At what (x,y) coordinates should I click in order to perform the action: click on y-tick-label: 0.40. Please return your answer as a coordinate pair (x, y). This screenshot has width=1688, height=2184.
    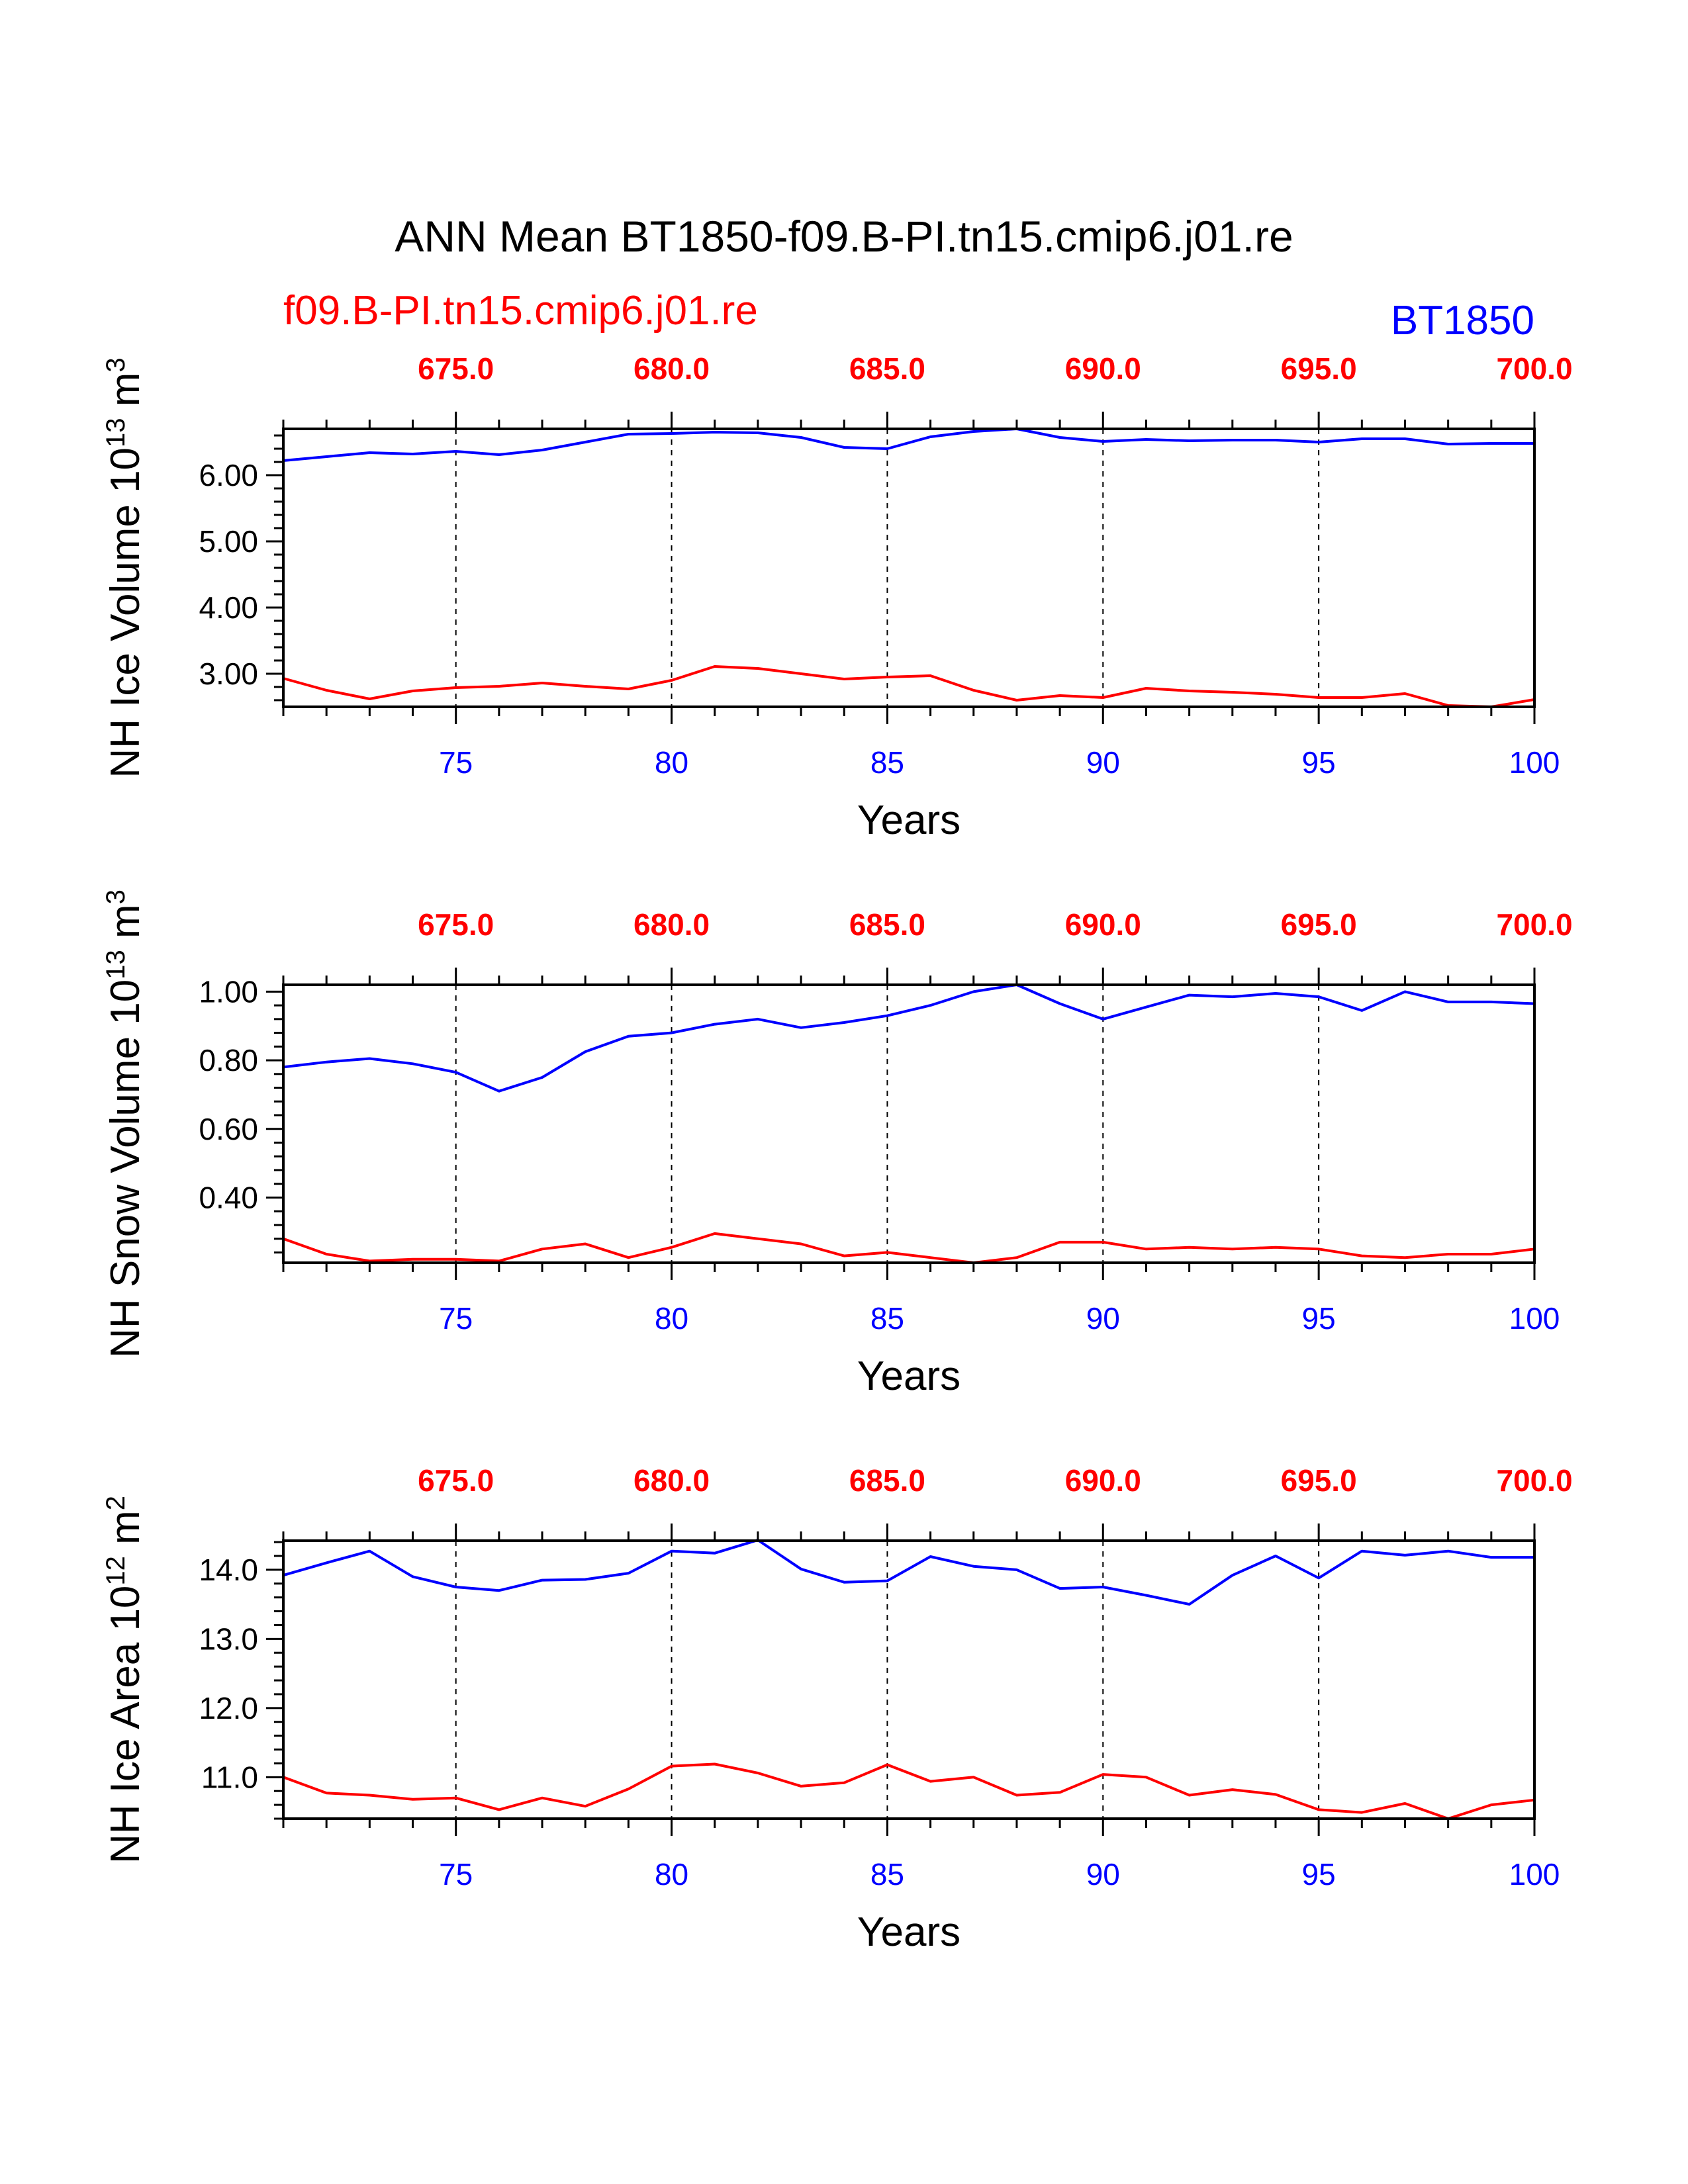
    Looking at the image, I should click on (228, 1197).